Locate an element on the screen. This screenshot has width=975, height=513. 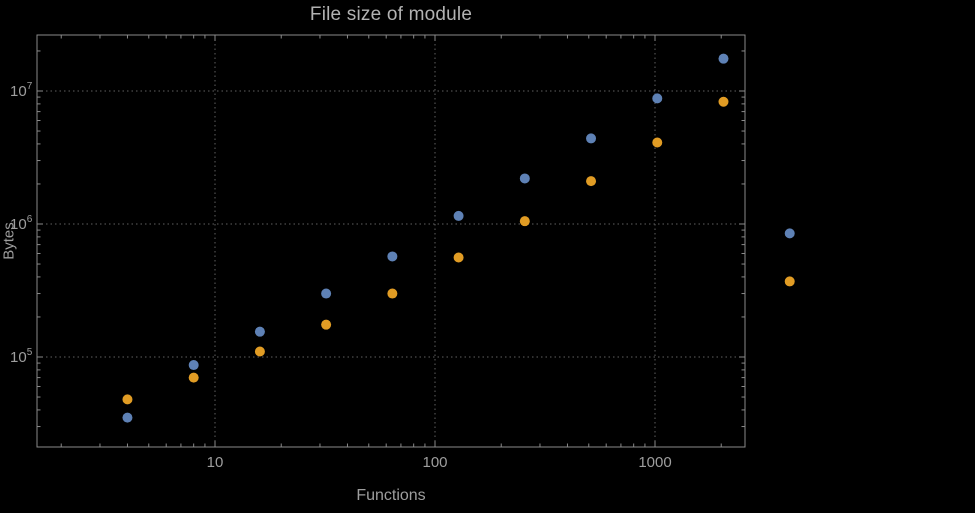
chart-title: File size of module is located at coordinates (391, 14).